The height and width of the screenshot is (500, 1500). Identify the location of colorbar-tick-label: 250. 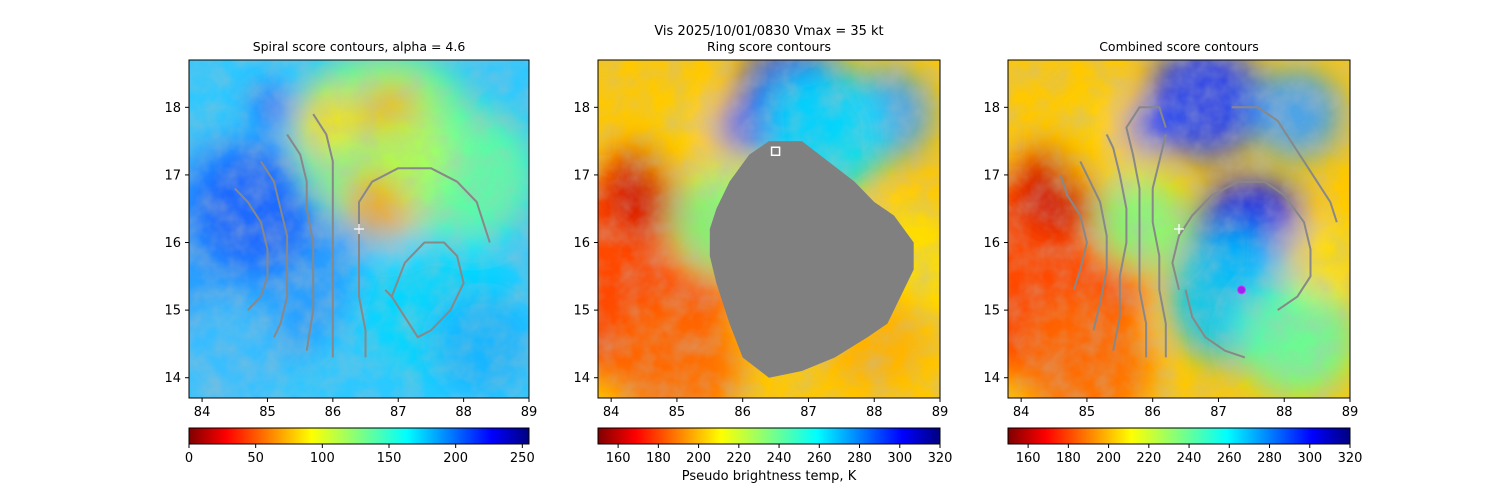
(522, 458).